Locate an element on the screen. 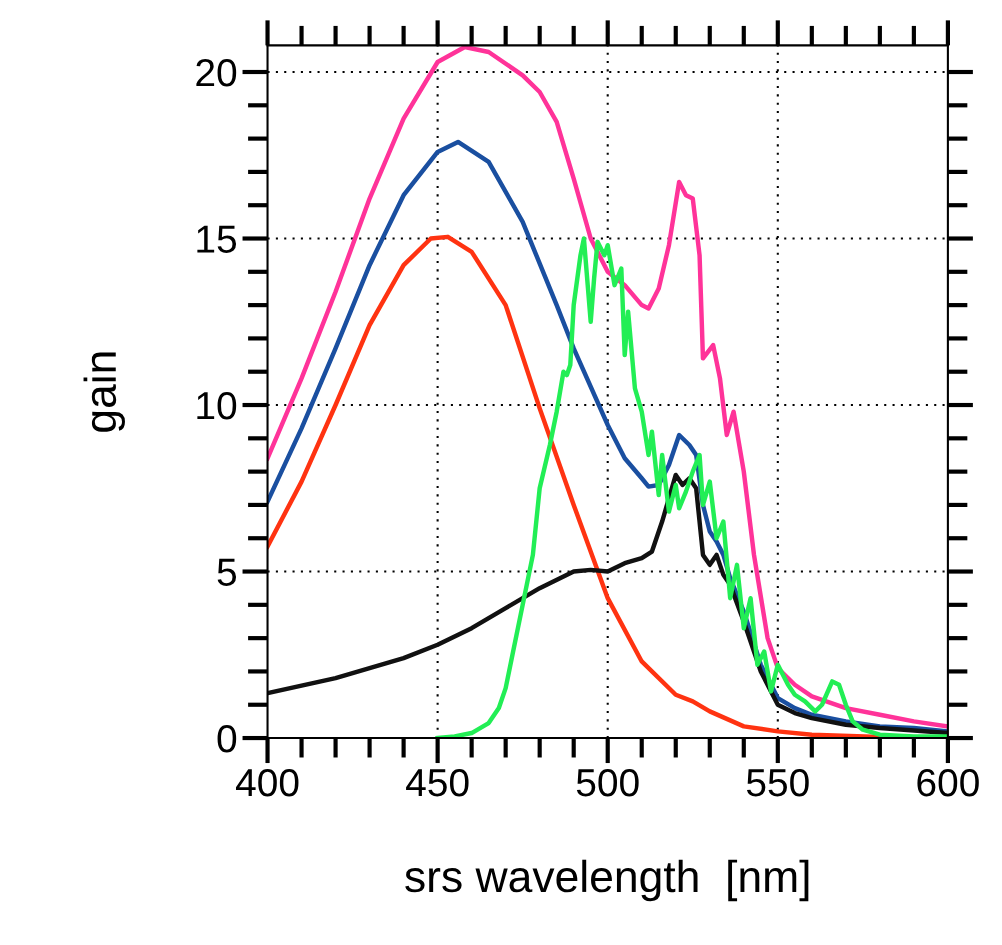  y-tick-label: 20 is located at coordinates (216, 72).